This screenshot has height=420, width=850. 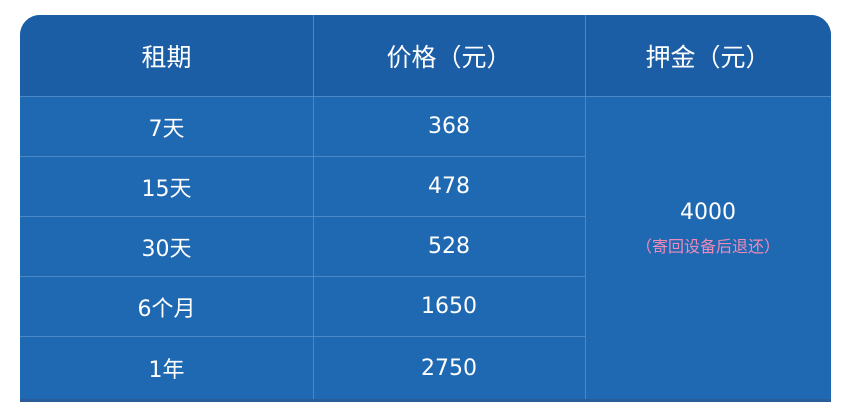 What do you see at coordinates (166, 370) in the screenshot?
I see `period-cell: 1年` at bounding box center [166, 370].